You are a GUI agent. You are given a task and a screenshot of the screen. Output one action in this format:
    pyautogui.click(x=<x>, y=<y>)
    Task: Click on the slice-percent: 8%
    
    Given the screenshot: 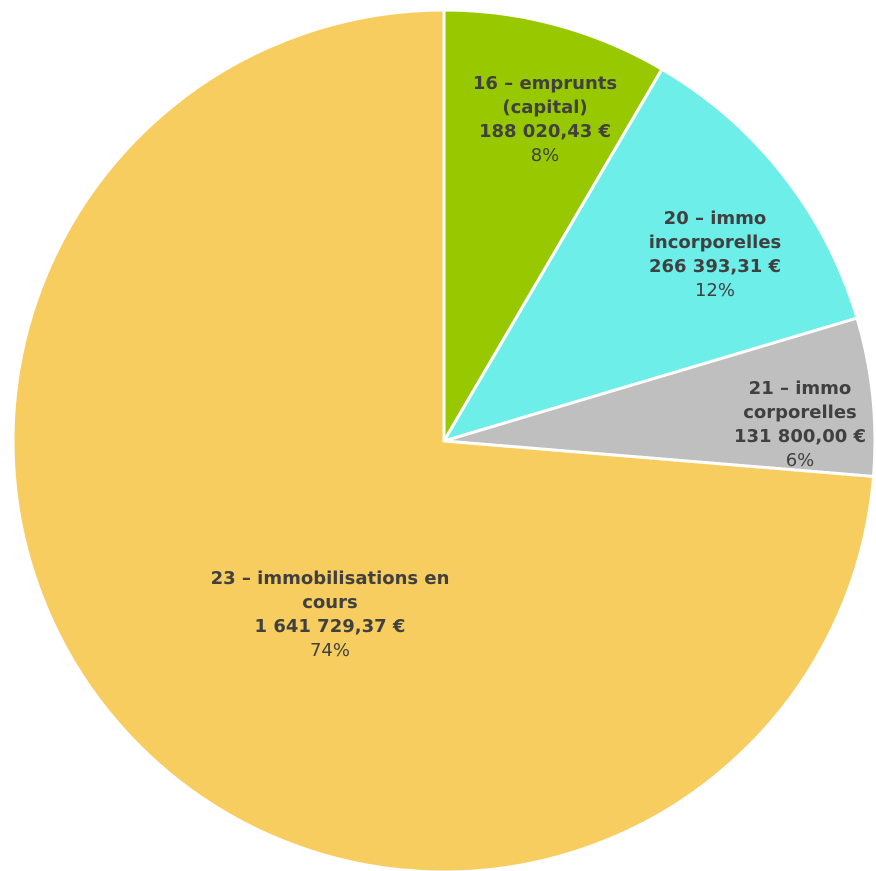 What is the action you would take?
    pyautogui.click(x=545, y=155)
    